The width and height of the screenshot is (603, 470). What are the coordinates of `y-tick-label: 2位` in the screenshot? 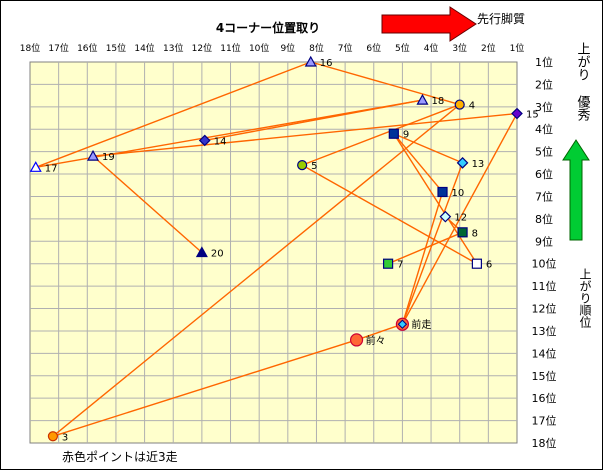 It's located at (544, 84).